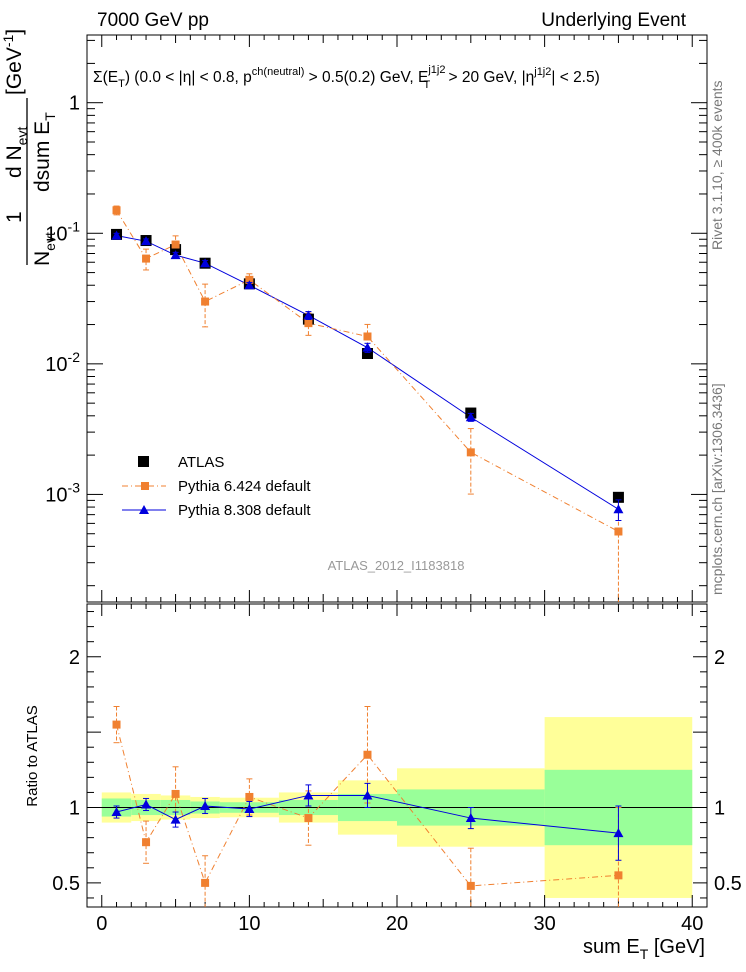 Image resolution: width=746 pixels, height=972 pixels. Describe the element at coordinates (74, 809) in the screenshot. I see `ratio-y-tick-label: 1` at that location.